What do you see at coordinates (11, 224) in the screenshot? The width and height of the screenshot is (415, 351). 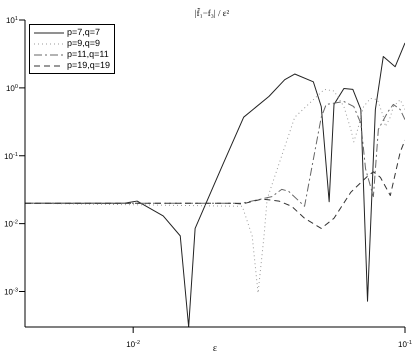 I see `y-tick-label: 10$^{-2}$` at bounding box center [11, 224].